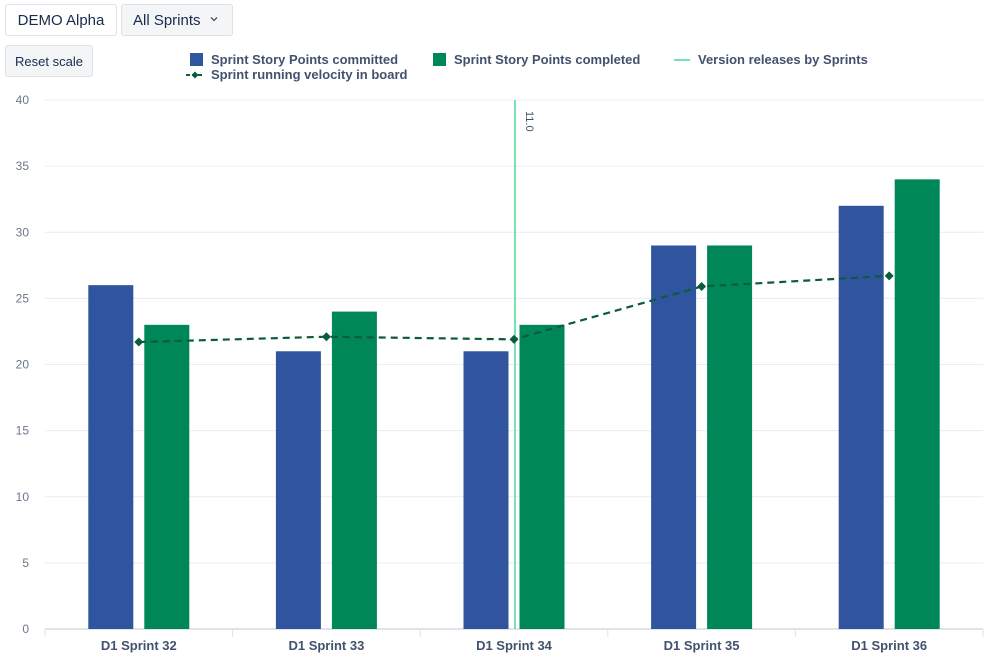 The image size is (999, 664). I want to click on x-tick-label: D1 Sprint 35, so click(702, 645).